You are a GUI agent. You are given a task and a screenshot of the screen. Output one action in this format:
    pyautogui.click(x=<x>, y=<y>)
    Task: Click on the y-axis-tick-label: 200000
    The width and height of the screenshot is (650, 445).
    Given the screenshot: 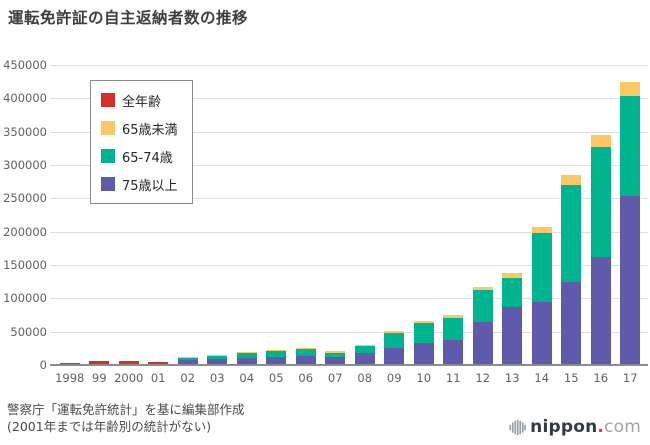 What is the action you would take?
    pyautogui.click(x=25, y=231)
    